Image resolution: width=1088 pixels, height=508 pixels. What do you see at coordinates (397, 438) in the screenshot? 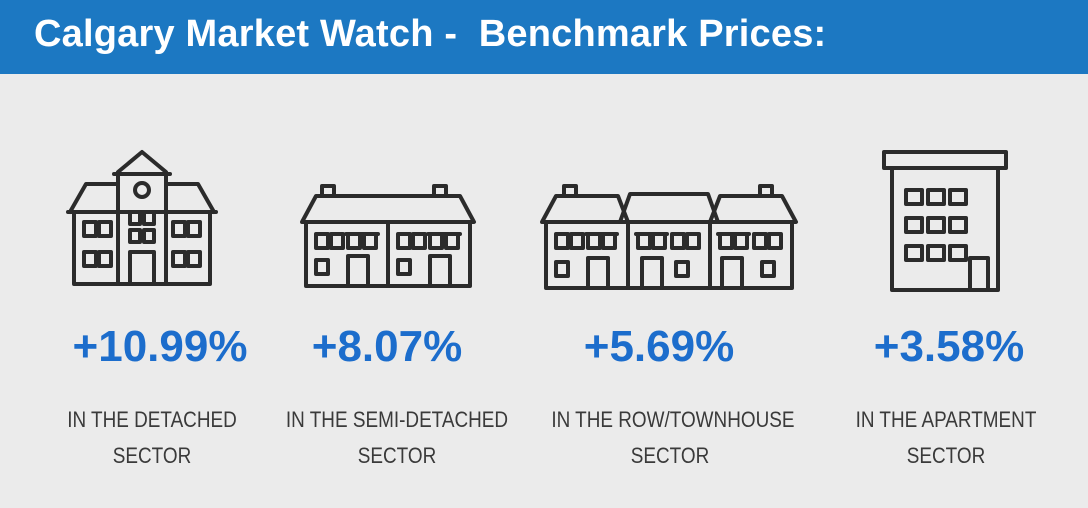
I see `semi-detached-caption: IN THE SEMI-DETACHED SECTOR` at bounding box center [397, 438].